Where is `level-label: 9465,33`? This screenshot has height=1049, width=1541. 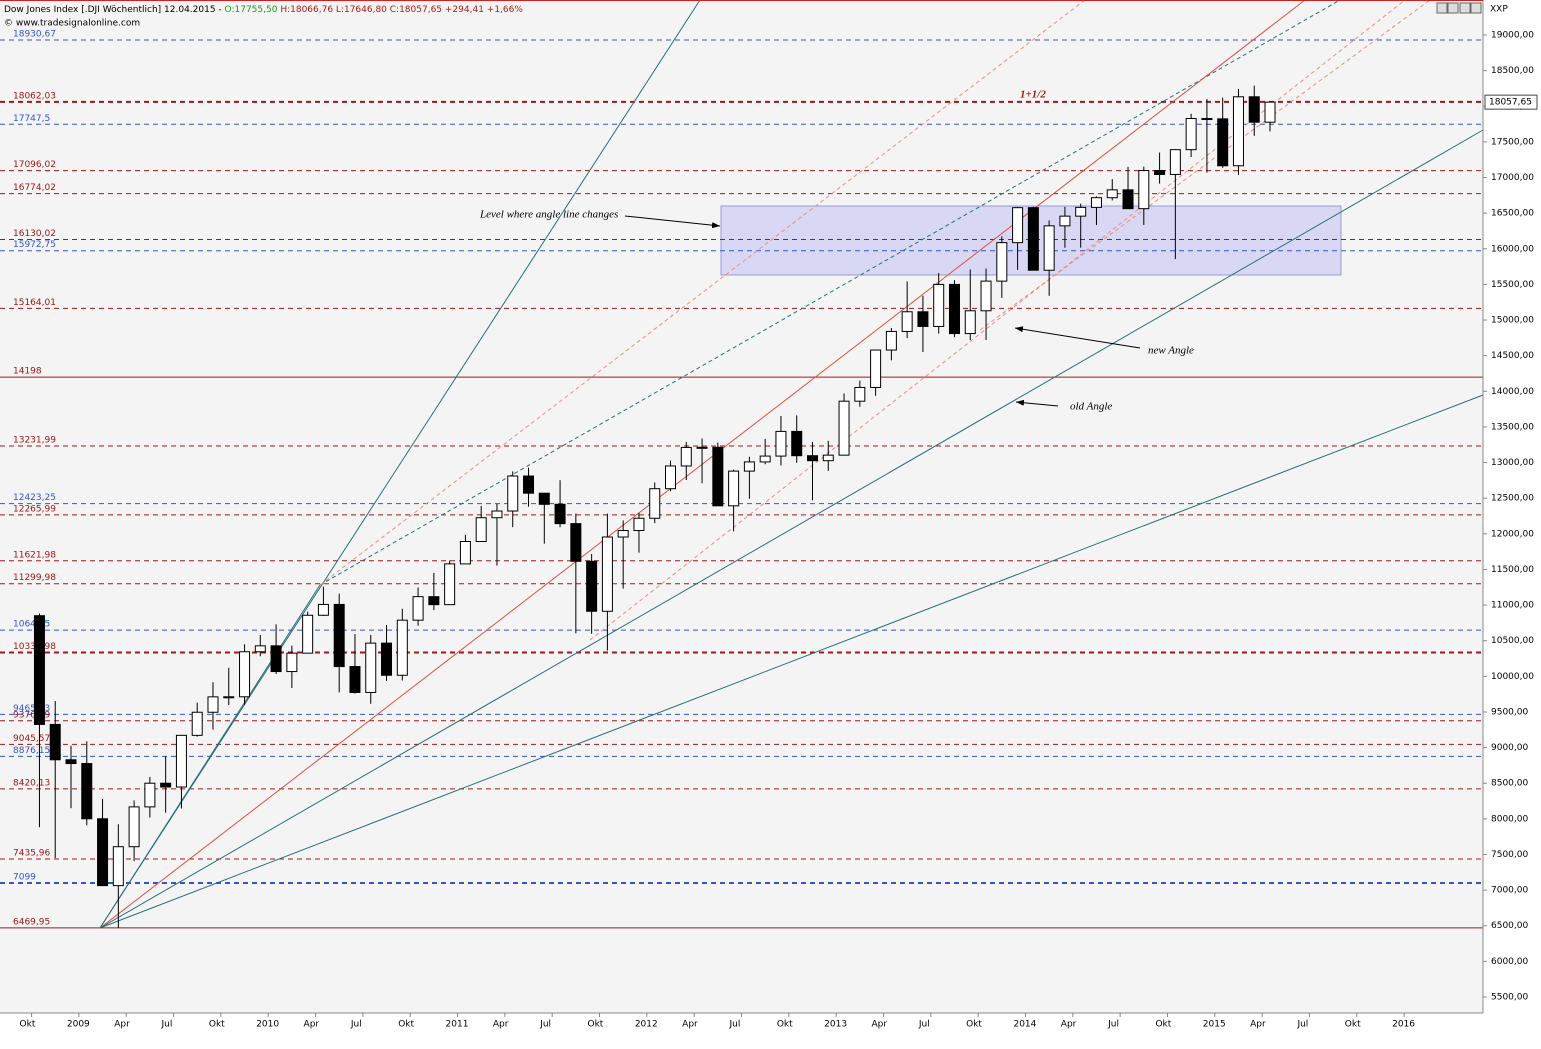
level-label: 9465,33 is located at coordinates (31, 709).